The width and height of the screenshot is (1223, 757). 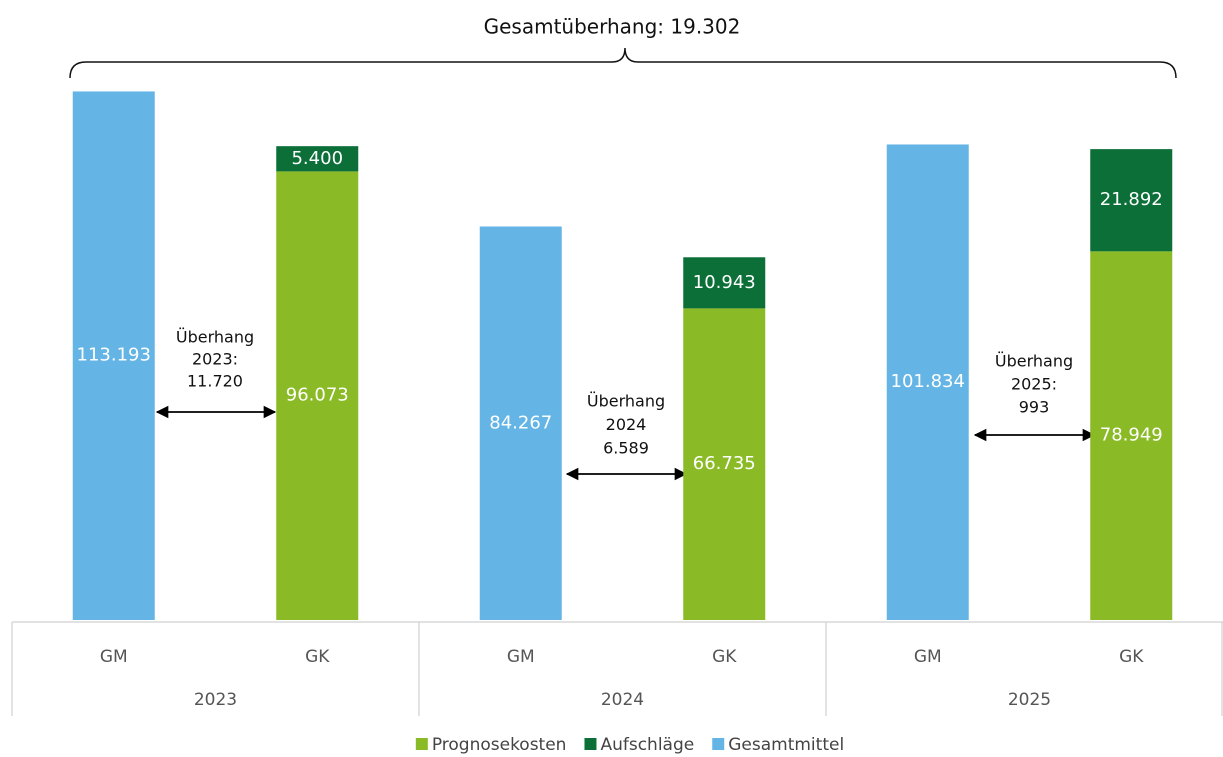 I want to click on group-label: 2024, so click(x=622, y=700).